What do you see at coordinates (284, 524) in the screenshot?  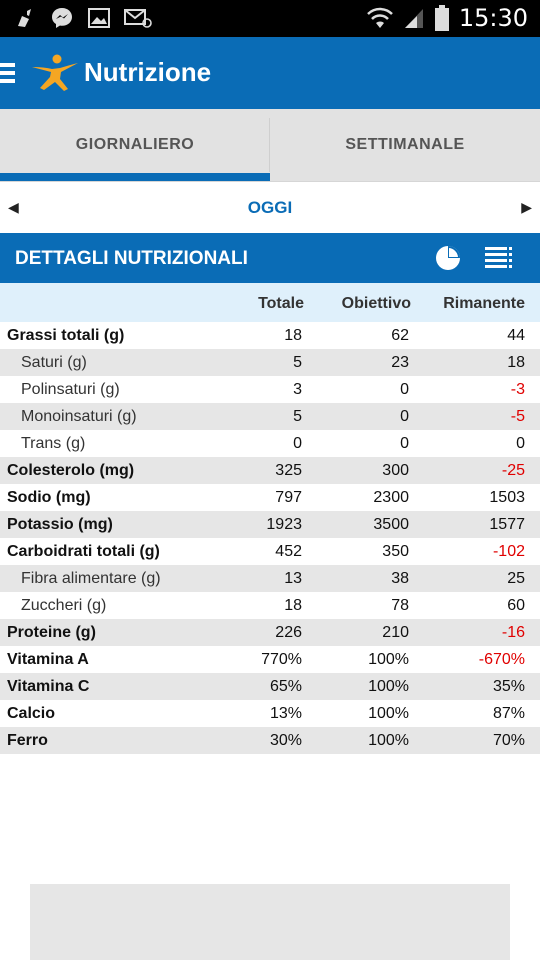 I see `total-value: 1923` at bounding box center [284, 524].